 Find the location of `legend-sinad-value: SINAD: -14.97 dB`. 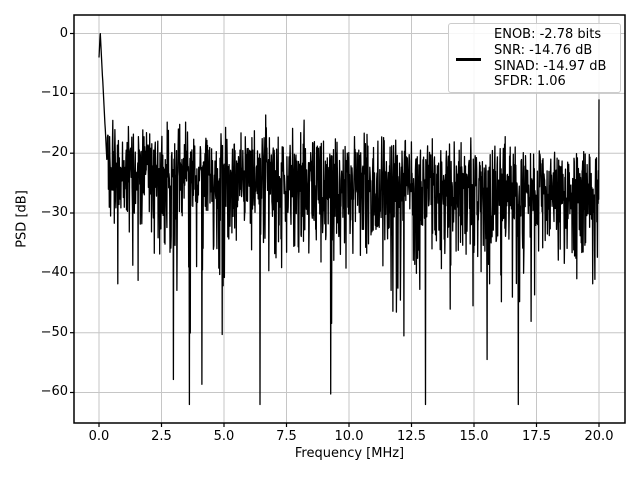

legend-sinad-value: SINAD: -14.97 dB is located at coordinates (550, 66).